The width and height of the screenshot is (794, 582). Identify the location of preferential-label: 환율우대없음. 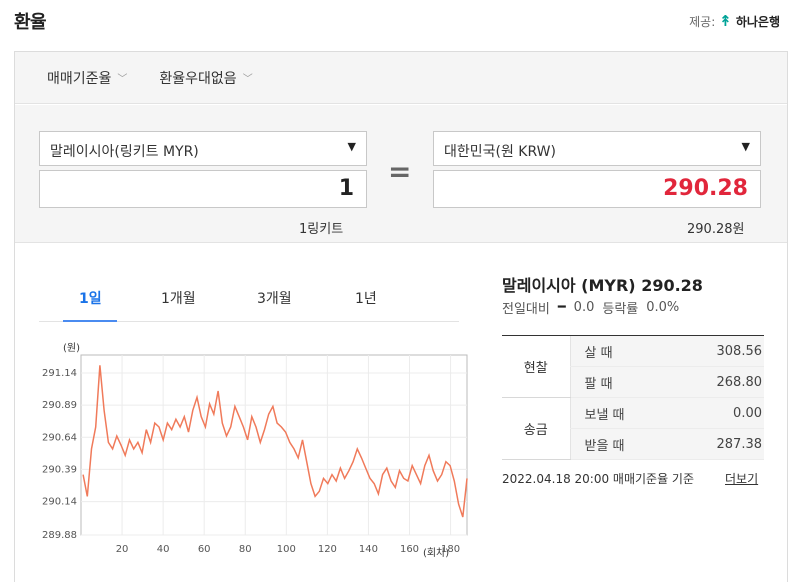
(198, 78).